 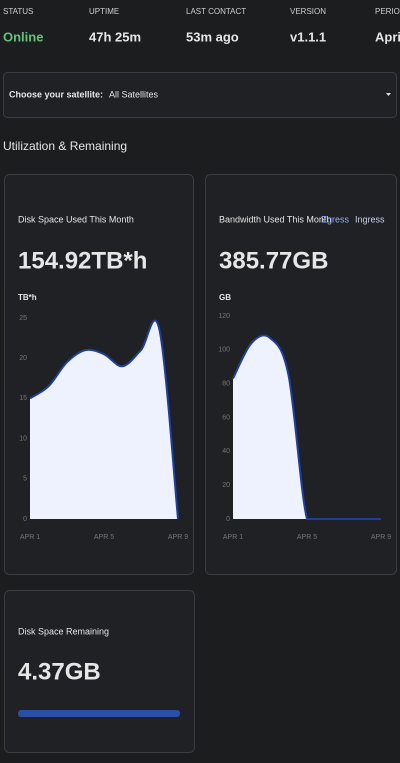 What do you see at coordinates (387, 36) in the screenshot?
I see `period-value: April` at bounding box center [387, 36].